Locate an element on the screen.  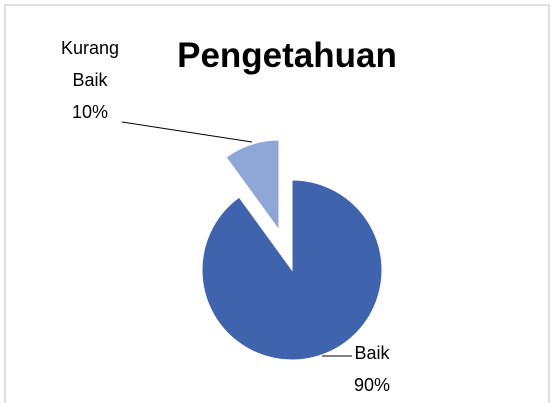
leader-line is located at coordinates (187, 132).